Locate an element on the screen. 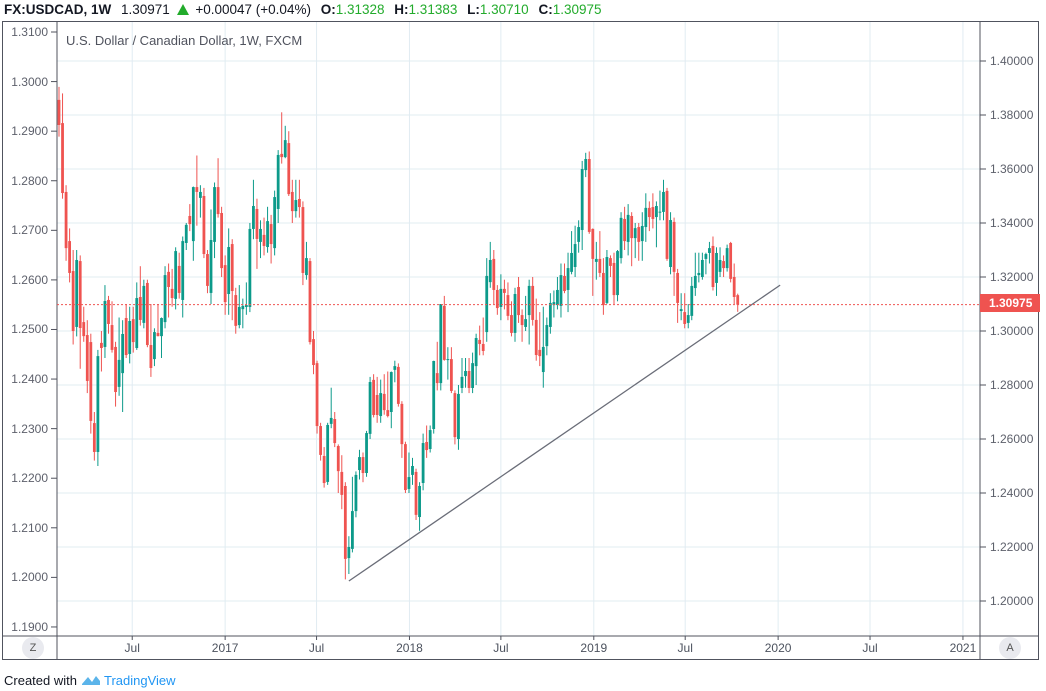  left-axis-label: 1.2500 is located at coordinates (29, 329).